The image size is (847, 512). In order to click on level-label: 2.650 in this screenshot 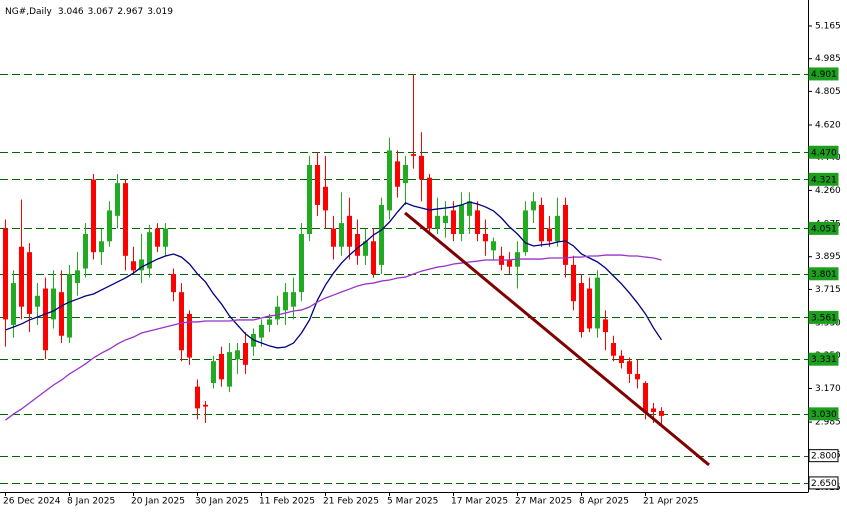, I will do `click(824, 484)`.